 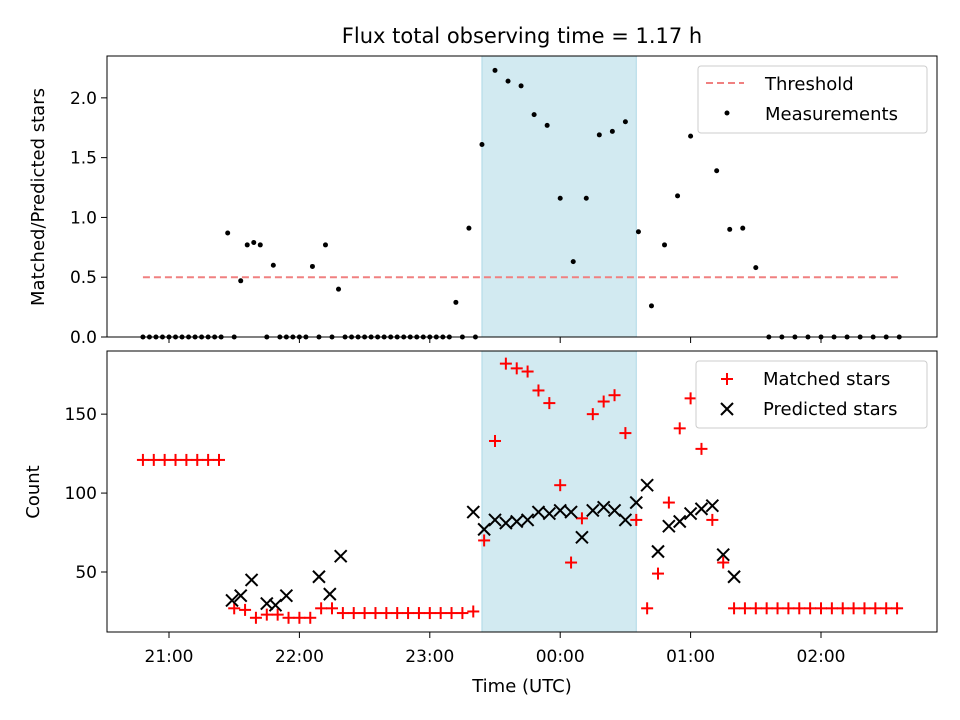 I want to click on bottom-legend-box, so click(x=811, y=394).